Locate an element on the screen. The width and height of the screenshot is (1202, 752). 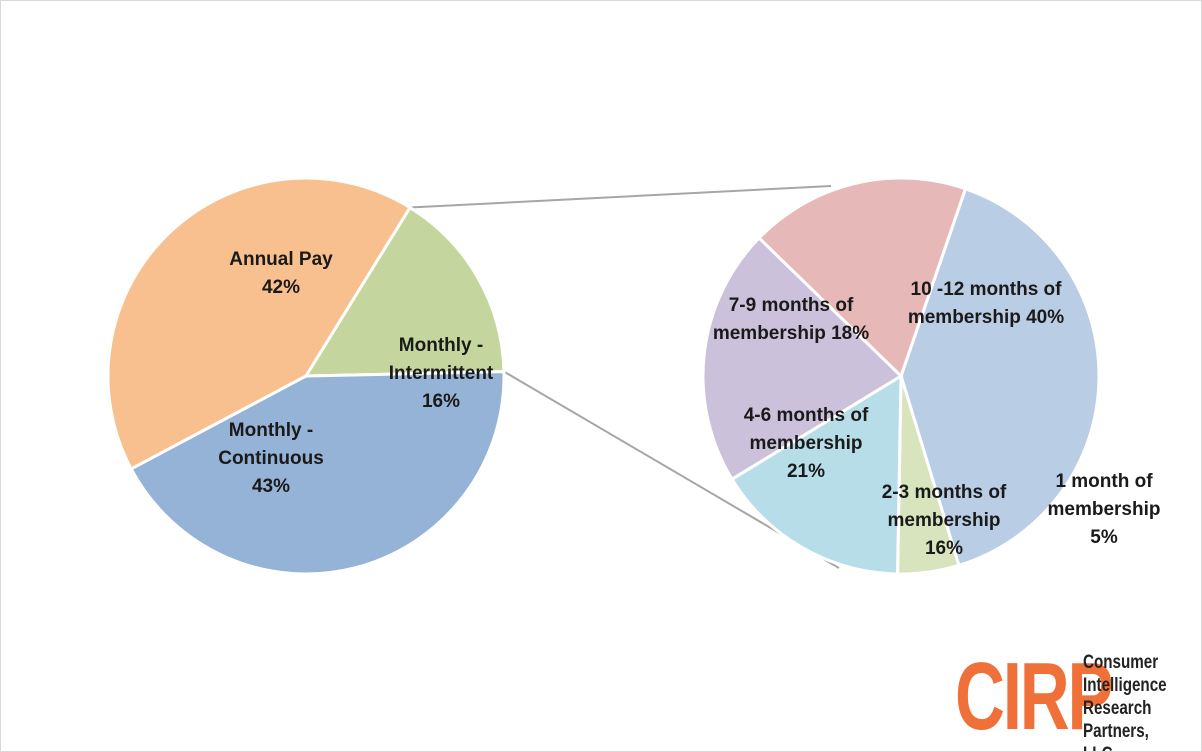
logo-mark: CIRP is located at coordinates (1034, 696).